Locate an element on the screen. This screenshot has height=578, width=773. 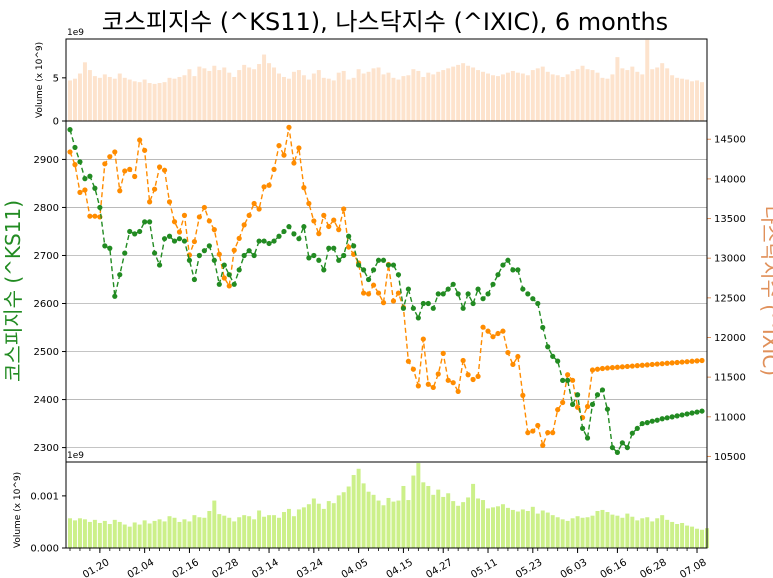
kospi-tick-label: 2800 is located at coordinates (46, 208).